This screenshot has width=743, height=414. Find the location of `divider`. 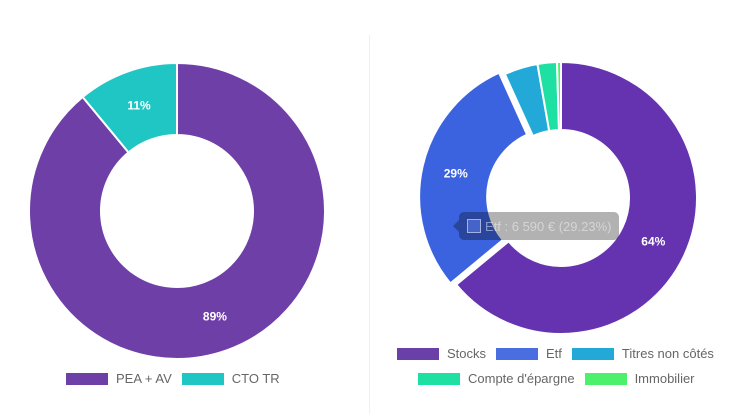

divider is located at coordinates (369, 224).